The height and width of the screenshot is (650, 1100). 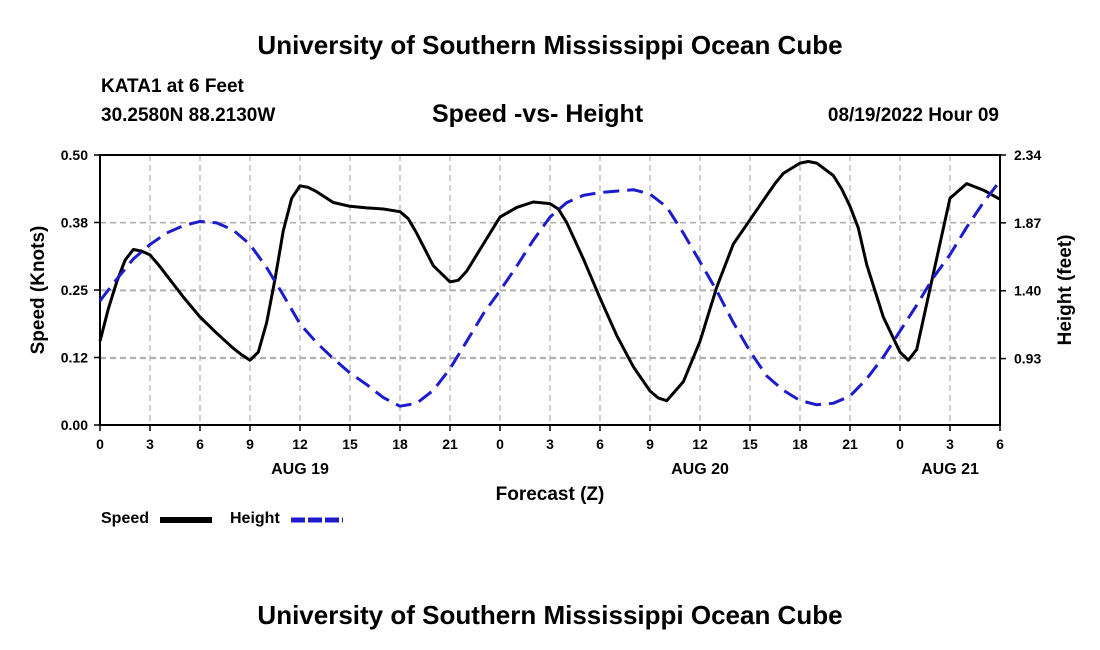 What do you see at coordinates (550, 494) in the screenshot?
I see `x-axis-label: Forecast (Z)` at bounding box center [550, 494].